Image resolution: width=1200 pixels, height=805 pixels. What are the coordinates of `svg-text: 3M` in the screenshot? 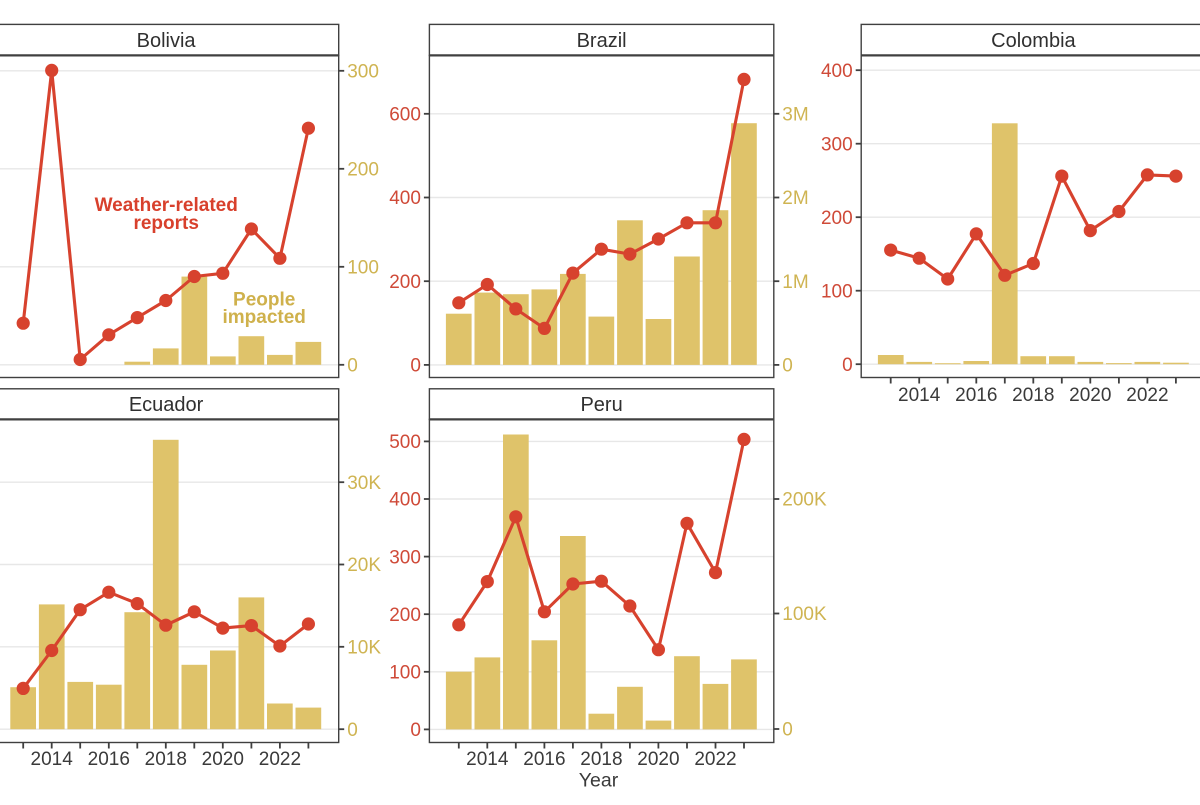 It's located at (795, 115).